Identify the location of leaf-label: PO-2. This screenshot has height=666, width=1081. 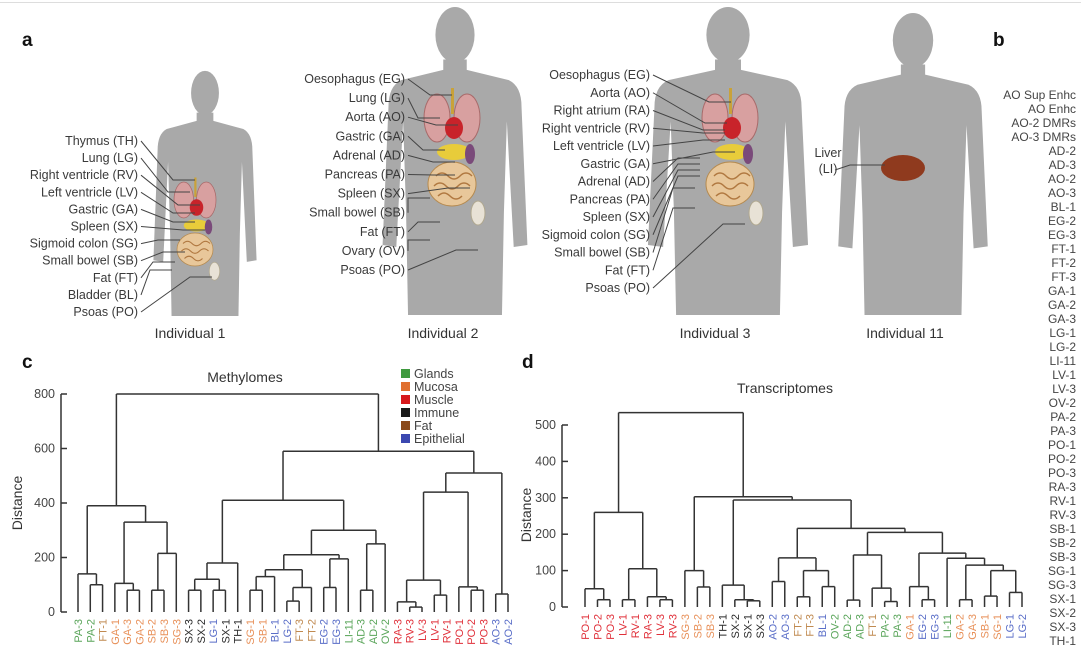
(598, 627).